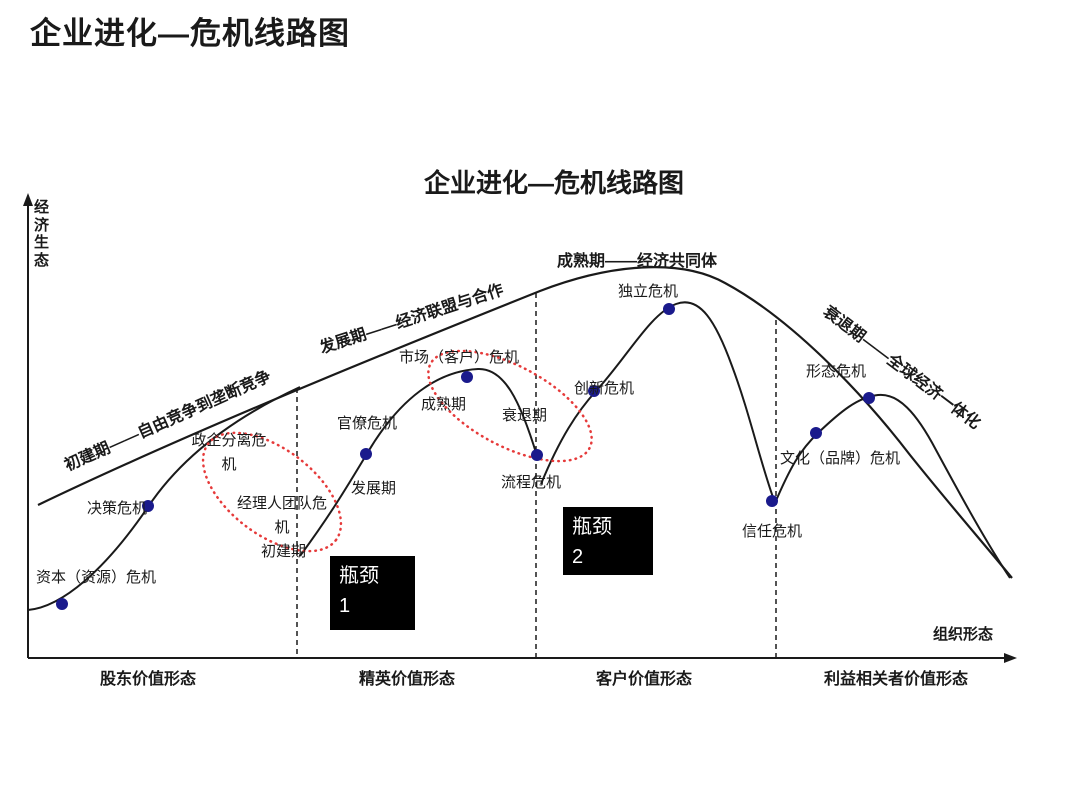 This screenshot has width=1079, height=797. Describe the element at coordinates (1010, 658) in the screenshot. I see `x-axis-arrow-icon` at that location.